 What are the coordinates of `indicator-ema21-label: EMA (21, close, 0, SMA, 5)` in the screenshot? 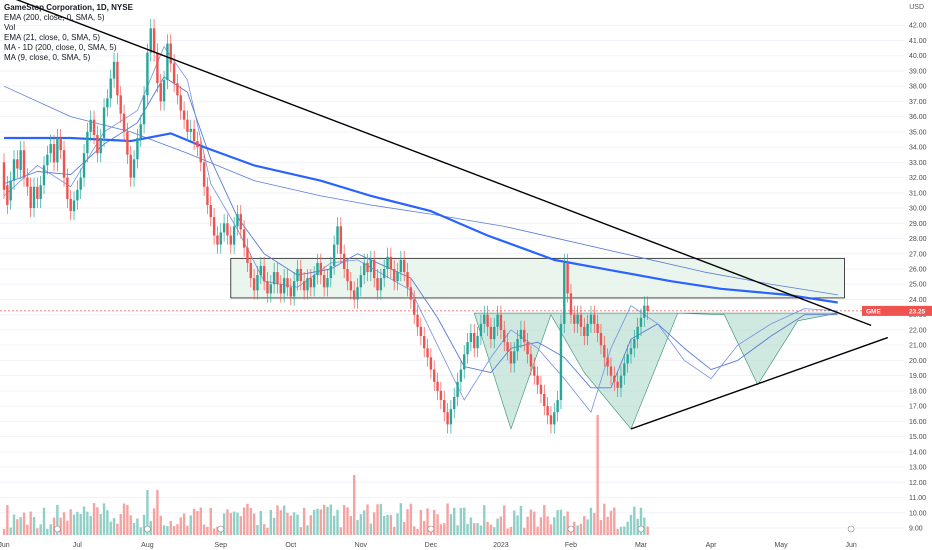 It's located at (52, 37).